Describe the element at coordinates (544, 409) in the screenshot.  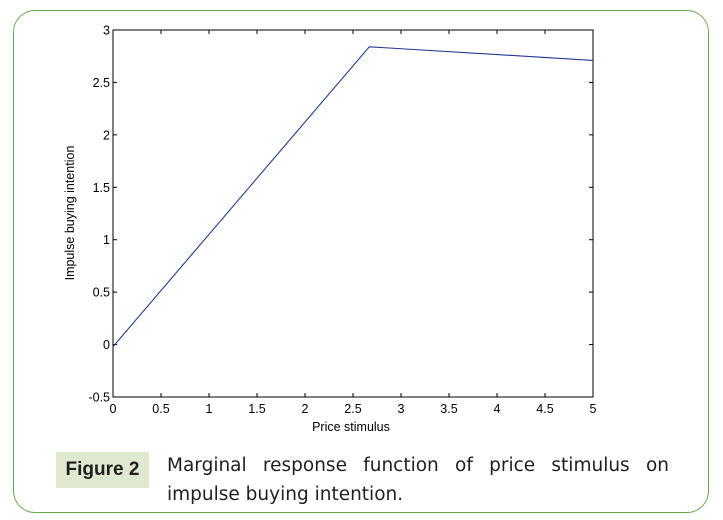
I see `x-tick-label: 4.5` at that location.